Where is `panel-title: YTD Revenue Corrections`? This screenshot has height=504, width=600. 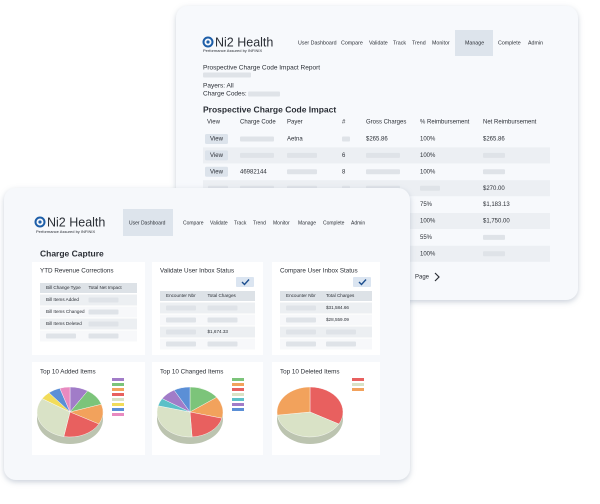 panel-title: YTD Revenue Corrections is located at coordinates (77, 271).